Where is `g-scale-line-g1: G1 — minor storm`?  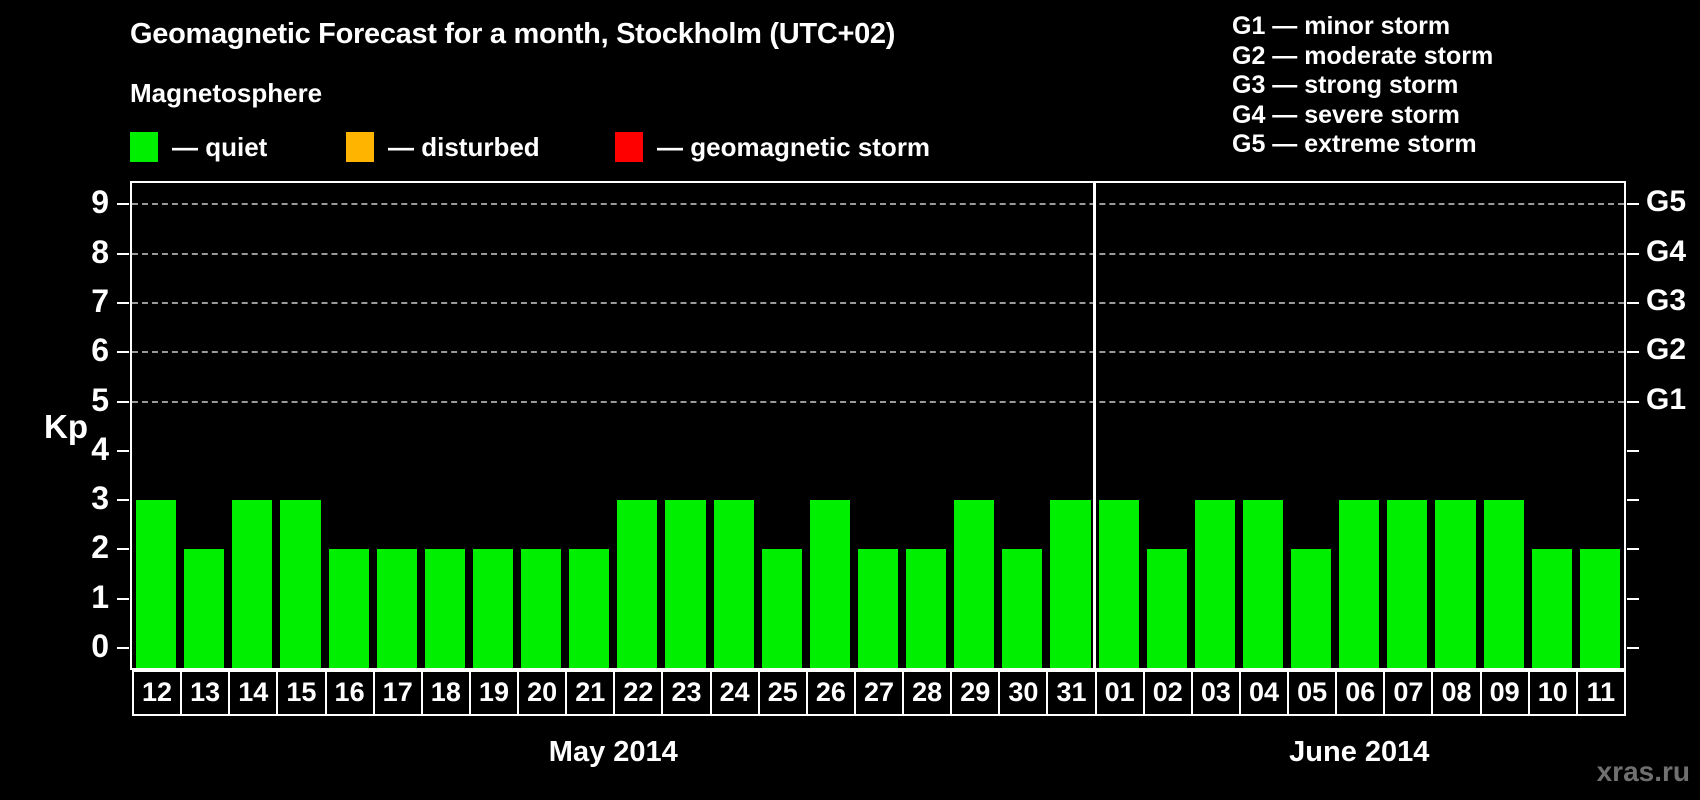
g-scale-line-g1: G1 — minor storm is located at coordinates (1341, 26).